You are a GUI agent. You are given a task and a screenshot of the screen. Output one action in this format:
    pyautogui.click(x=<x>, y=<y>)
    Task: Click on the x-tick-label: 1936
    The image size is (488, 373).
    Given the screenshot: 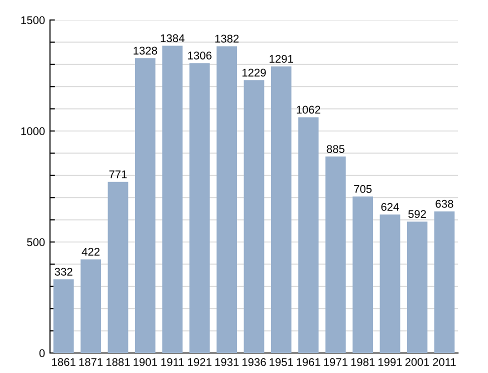 What is the action you would take?
    pyautogui.click(x=254, y=362)
    